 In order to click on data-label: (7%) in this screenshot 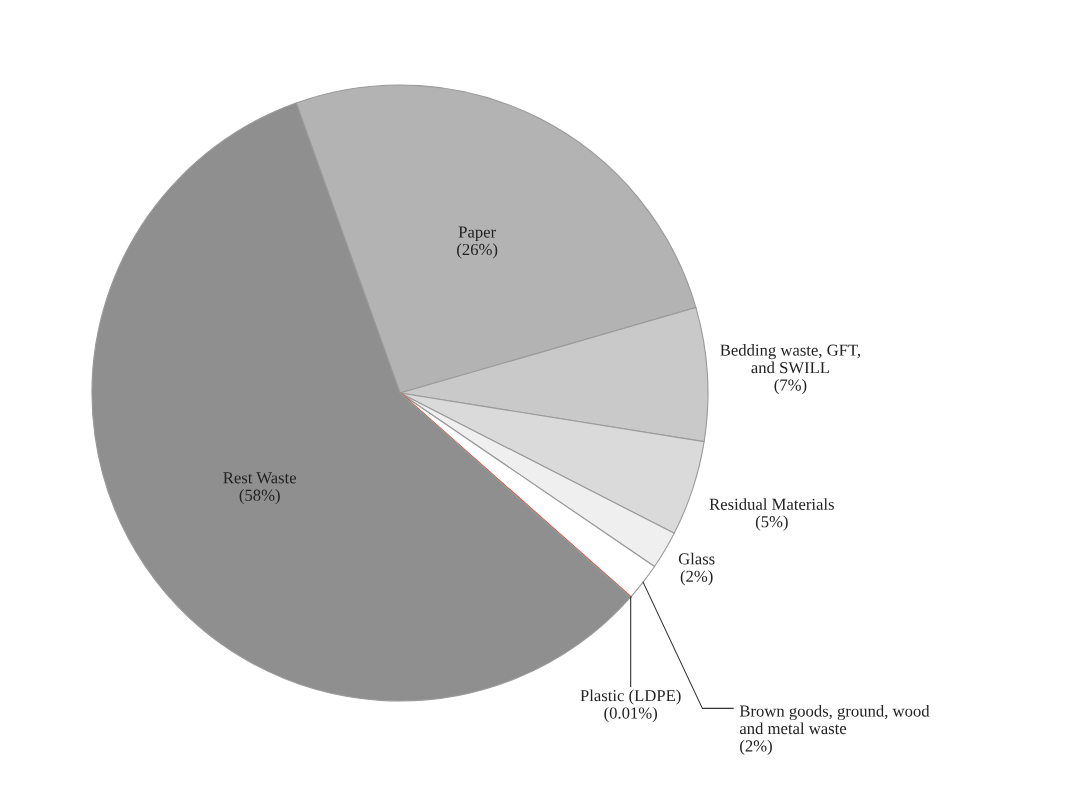, I will do `click(790, 386)`.